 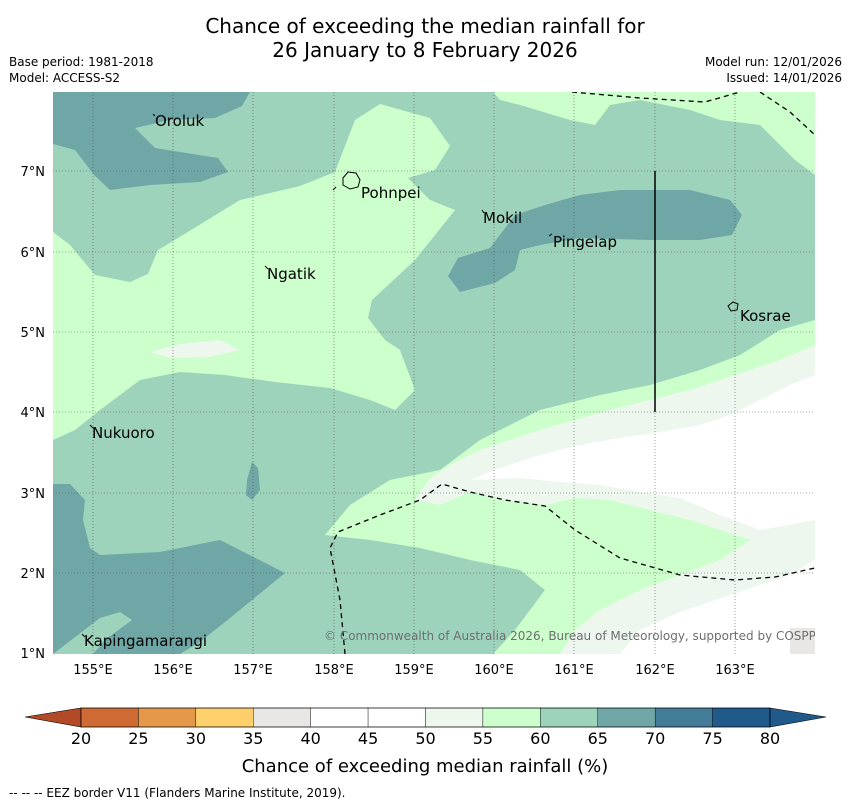 What do you see at coordinates (33, 253) in the screenshot?
I see `y-tick-6n: 6°N` at bounding box center [33, 253].